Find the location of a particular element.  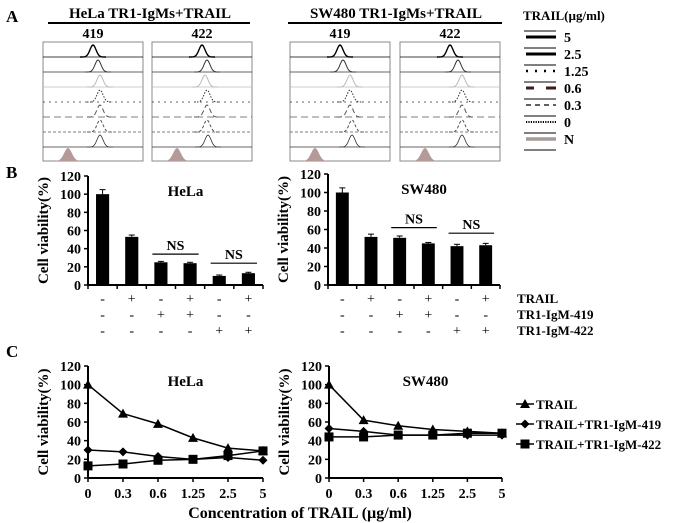

histogram-legend: 5 2.5 1.25 0.6 0.3 0 N is located at coordinates (556, 90).